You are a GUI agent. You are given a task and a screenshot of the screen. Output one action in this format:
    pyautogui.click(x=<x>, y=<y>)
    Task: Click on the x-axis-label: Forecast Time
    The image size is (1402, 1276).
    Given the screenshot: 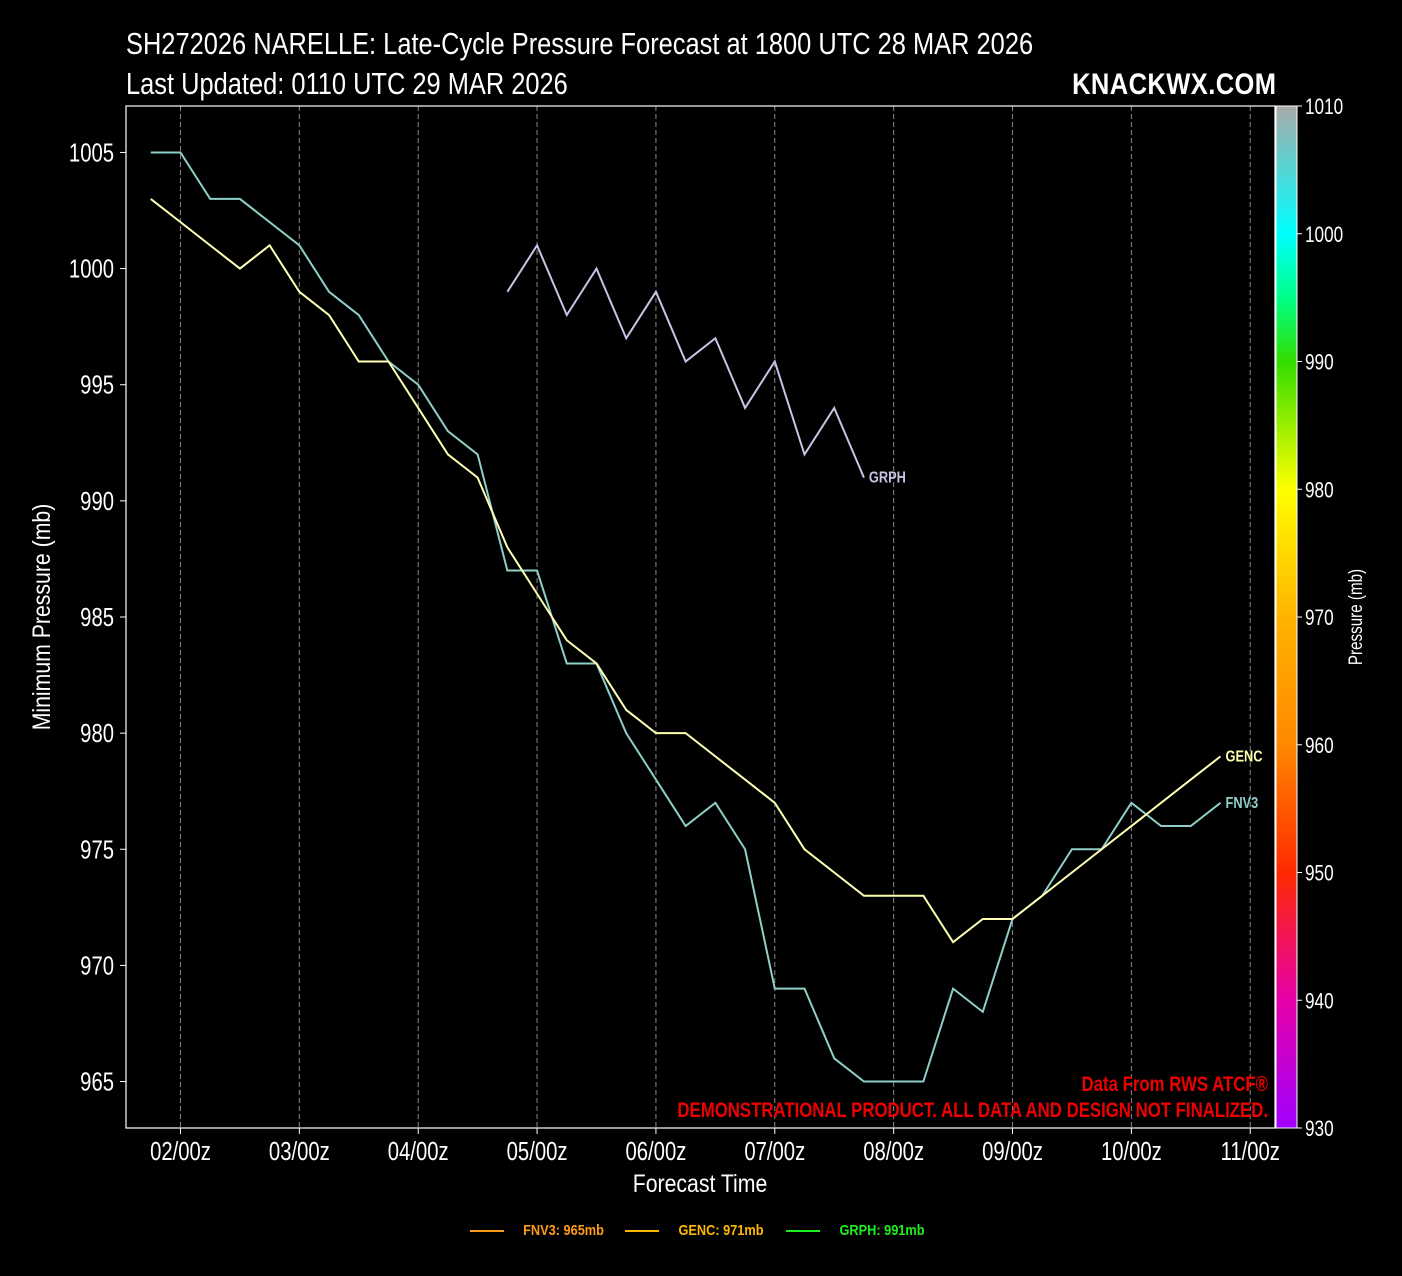 What is the action you would take?
    pyautogui.click(x=700, y=1183)
    